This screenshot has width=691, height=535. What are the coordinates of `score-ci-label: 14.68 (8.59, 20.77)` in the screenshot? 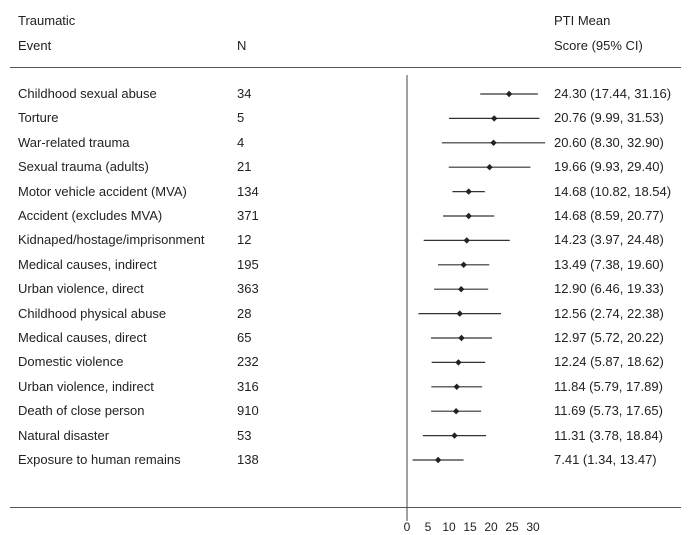 It's located at (609, 215).